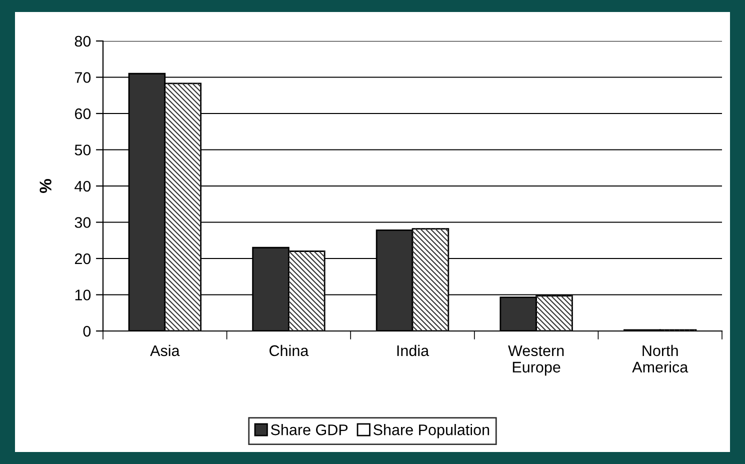  What do you see at coordinates (83, 295) in the screenshot?
I see `y-tick-label: 10` at bounding box center [83, 295].